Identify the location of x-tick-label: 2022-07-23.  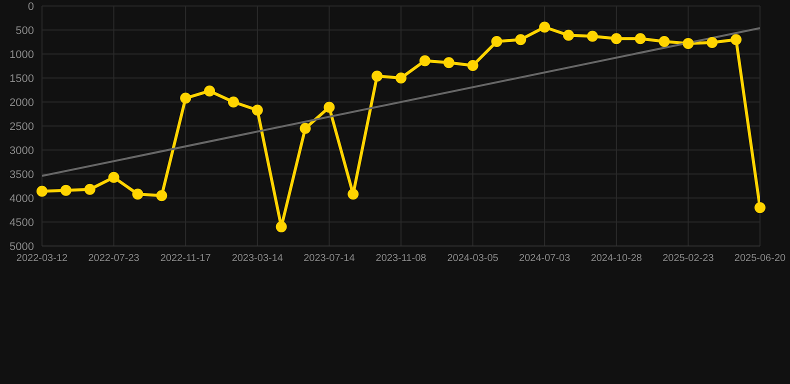
(114, 258).